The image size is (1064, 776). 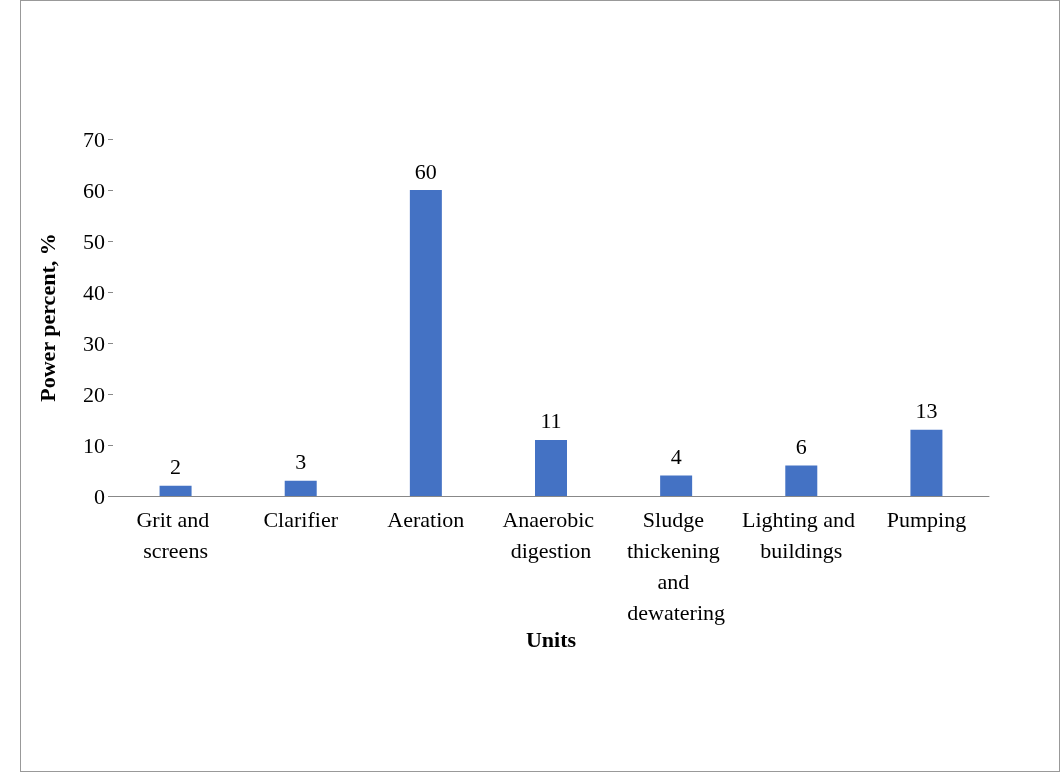 I want to click on data-label: 60, so click(x=425, y=171).